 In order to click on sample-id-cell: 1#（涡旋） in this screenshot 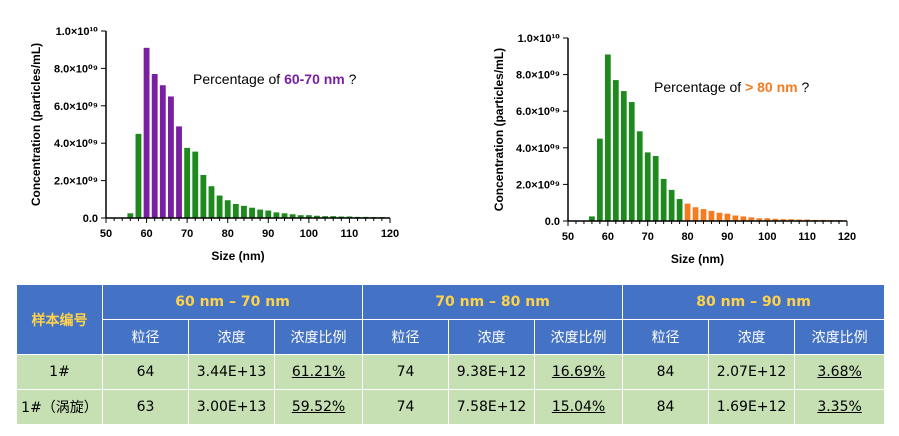, I will do `click(59, 407)`.